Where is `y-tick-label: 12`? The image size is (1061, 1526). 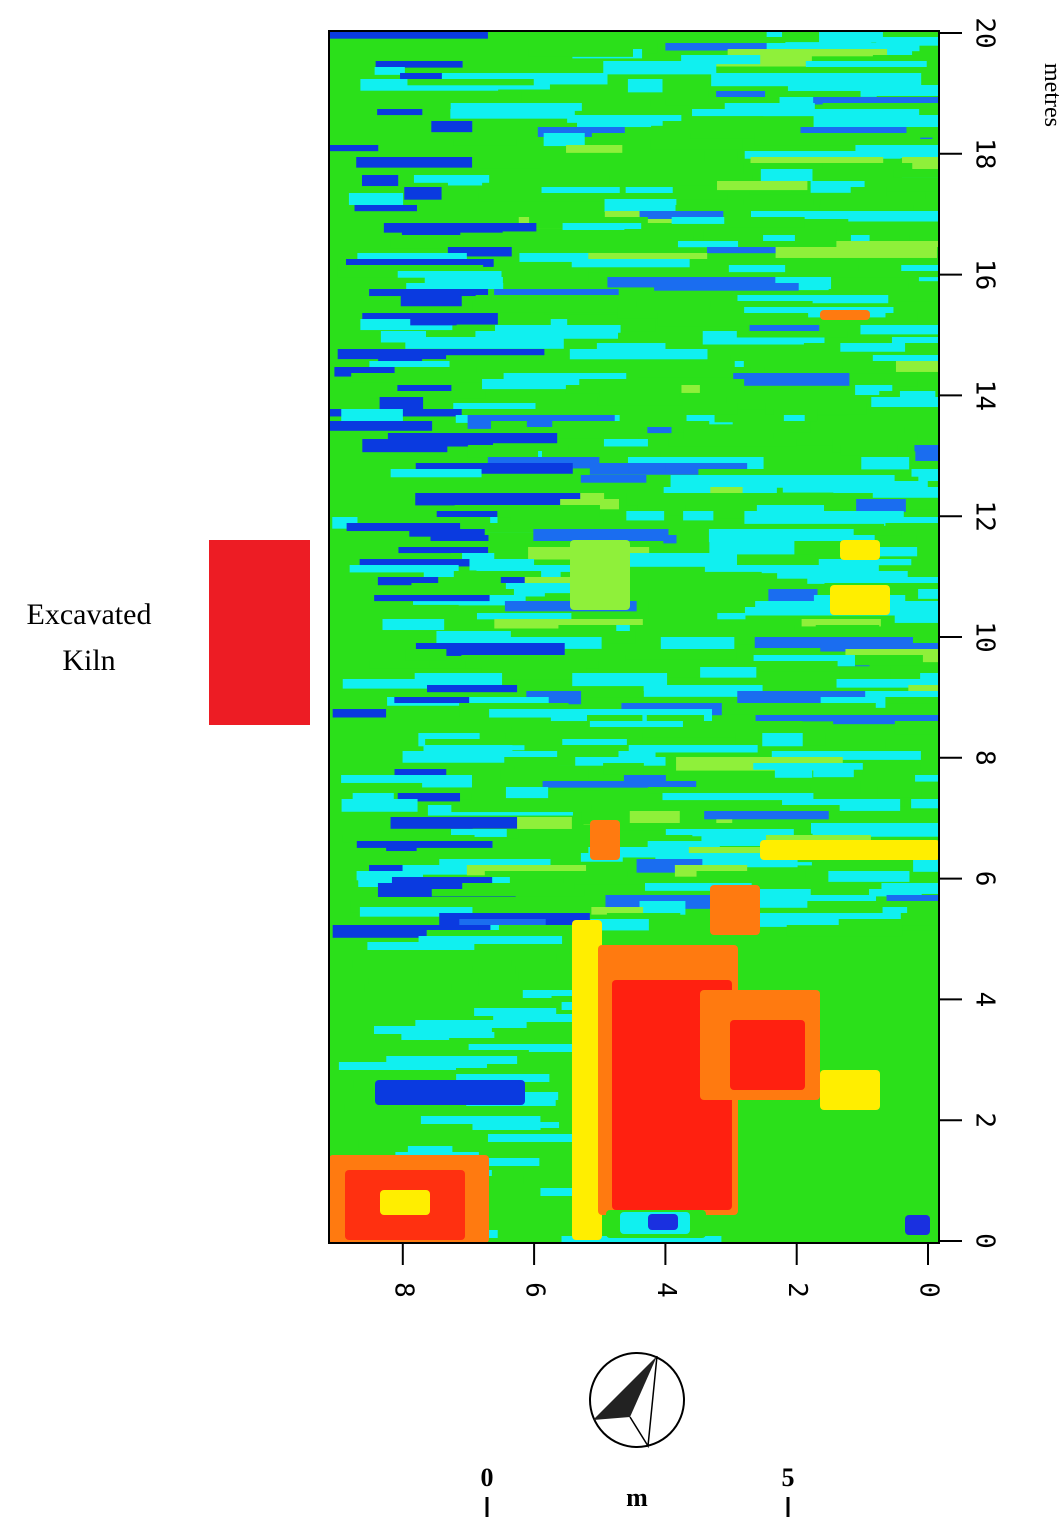 y-tick-label: 12 is located at coordinates (985, 516).